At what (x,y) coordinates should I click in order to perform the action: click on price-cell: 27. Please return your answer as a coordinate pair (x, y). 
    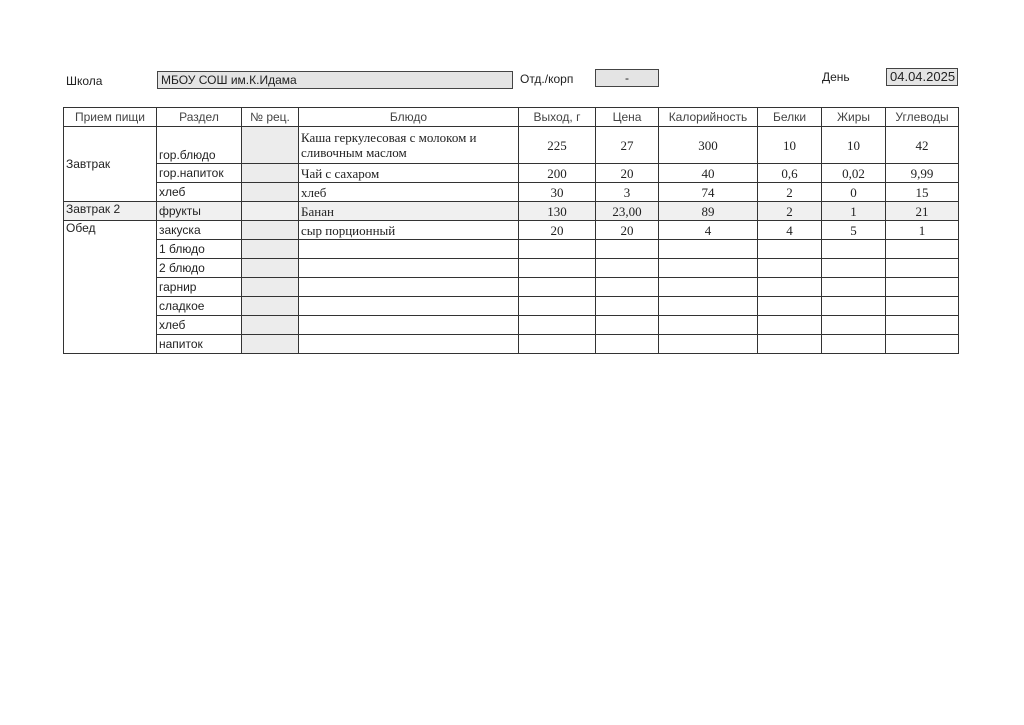
    Looking at the image, I should click on (627, 145).